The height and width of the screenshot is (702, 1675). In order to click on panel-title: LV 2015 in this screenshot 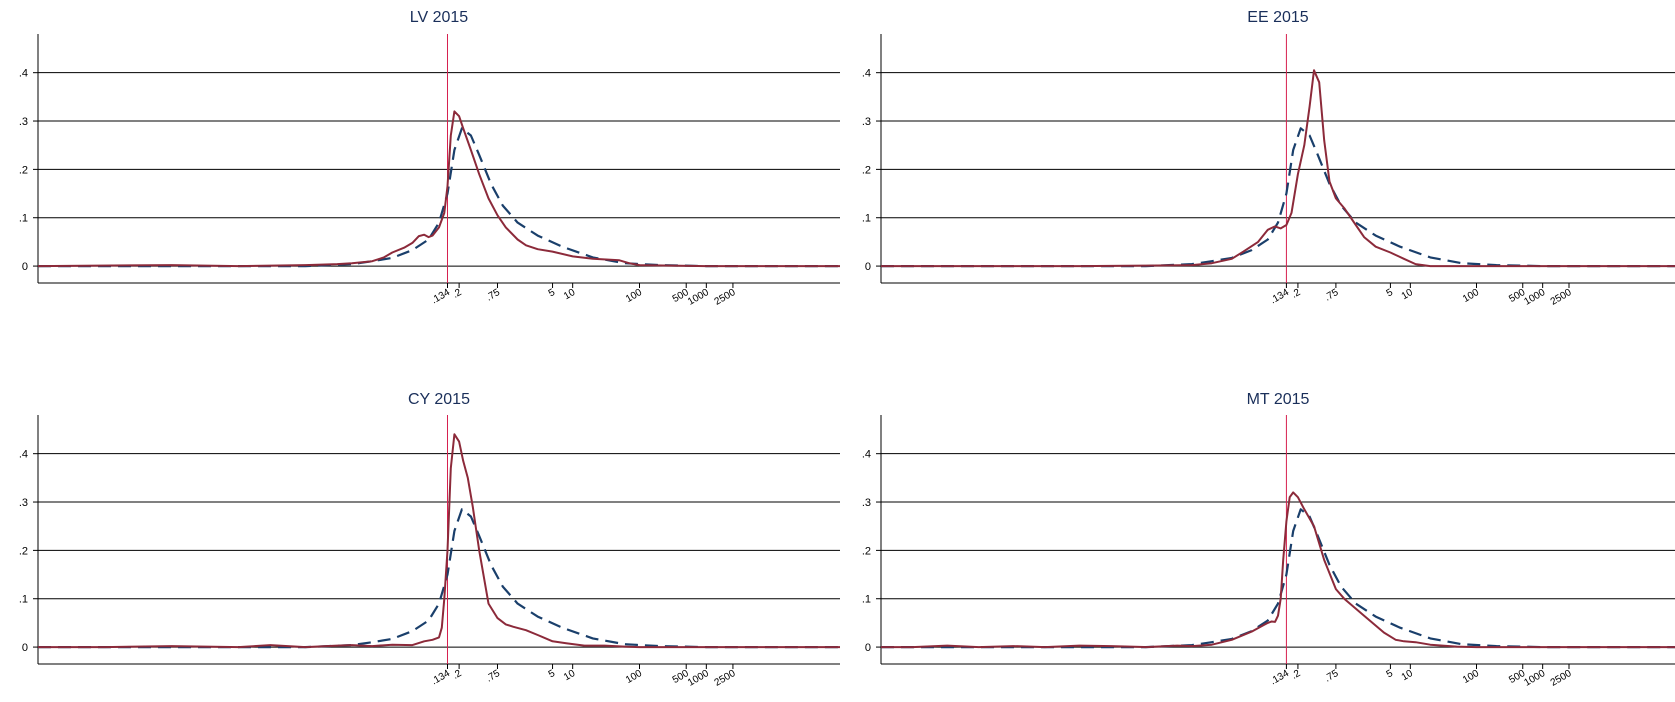, I will do `click(439, 17)`.